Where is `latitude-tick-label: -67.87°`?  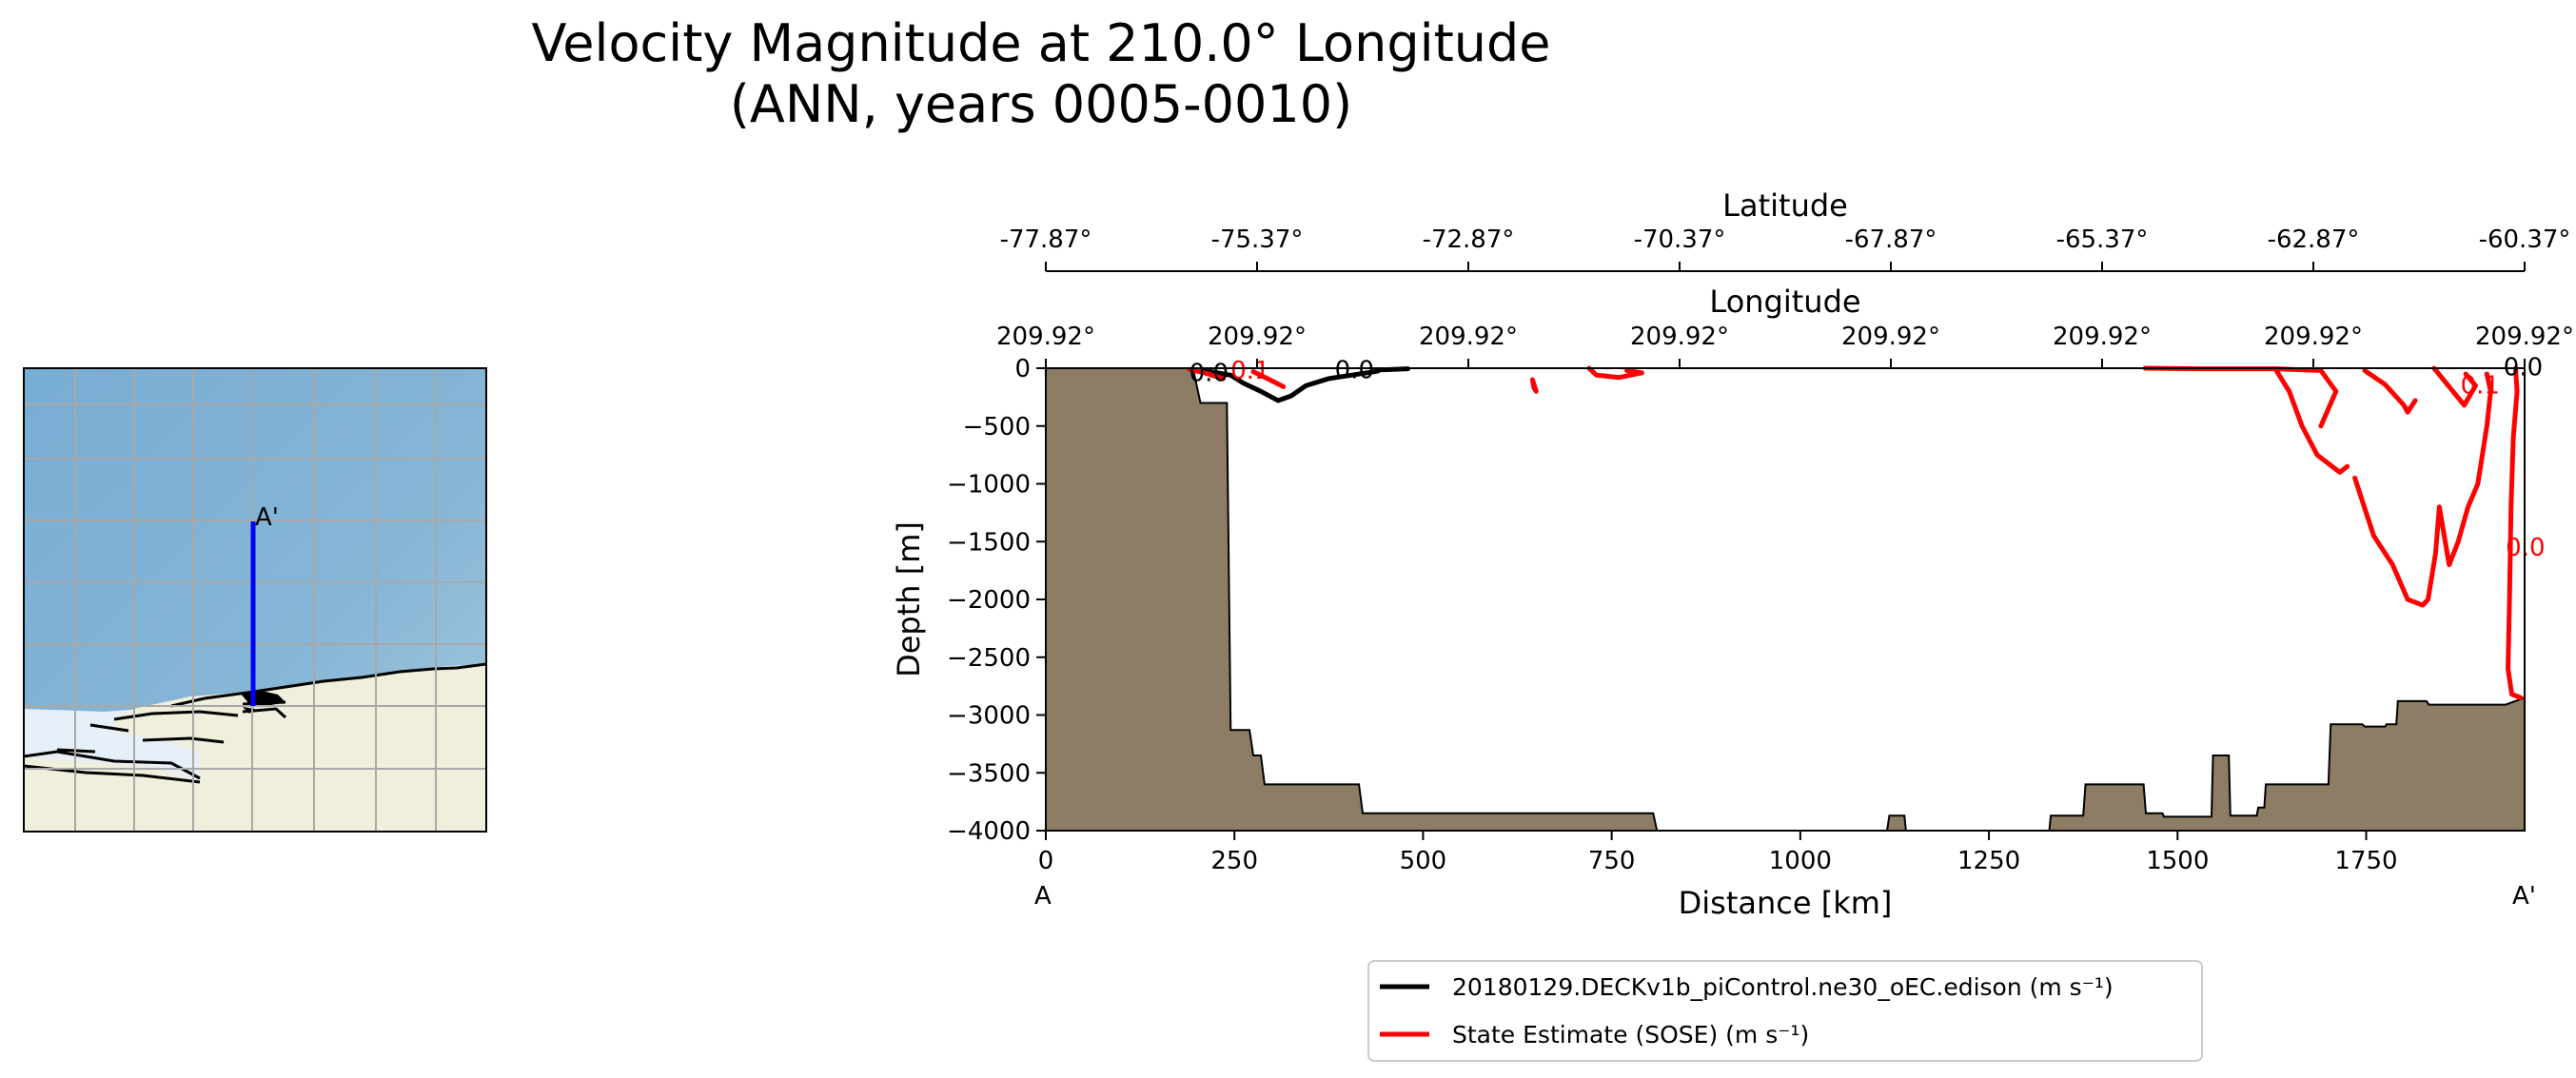 latitude-tick-label: -67.87° is located at coordinates (1891, 239).